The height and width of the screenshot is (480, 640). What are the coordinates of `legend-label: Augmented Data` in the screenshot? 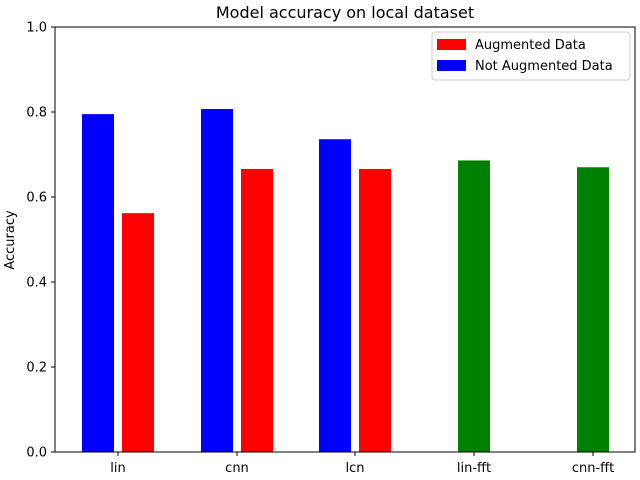 It's located at (530, 45).